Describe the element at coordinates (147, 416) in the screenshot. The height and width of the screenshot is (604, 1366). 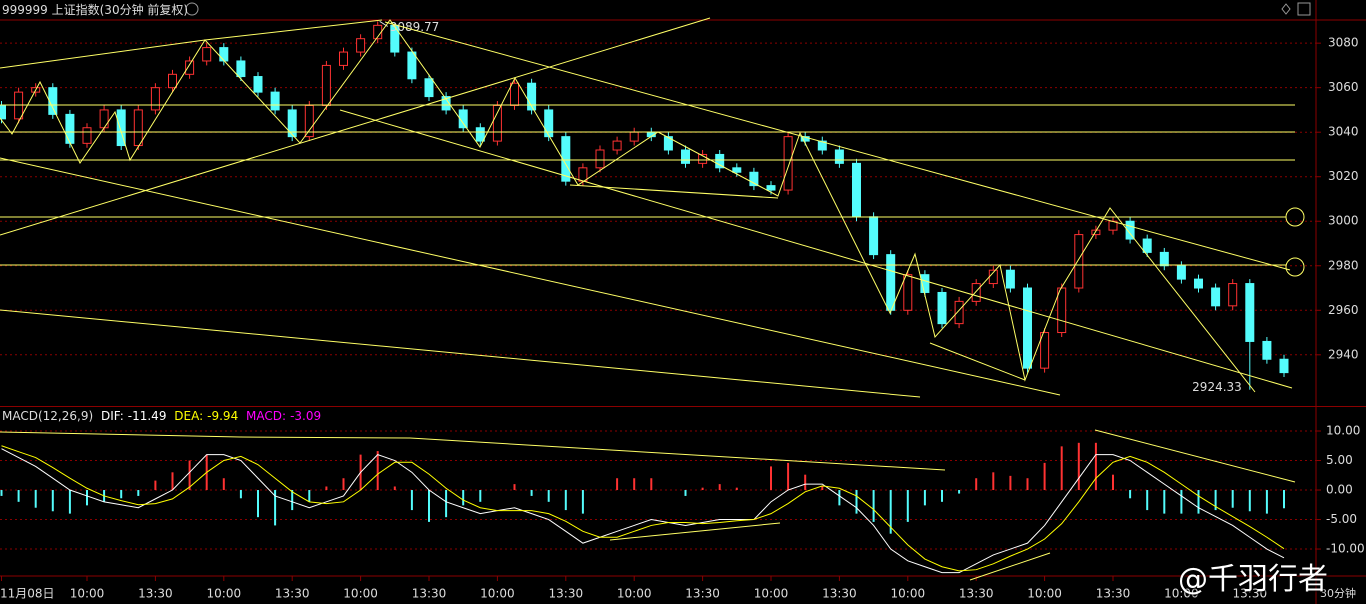
I see `dif-value: -11.49` at that location.